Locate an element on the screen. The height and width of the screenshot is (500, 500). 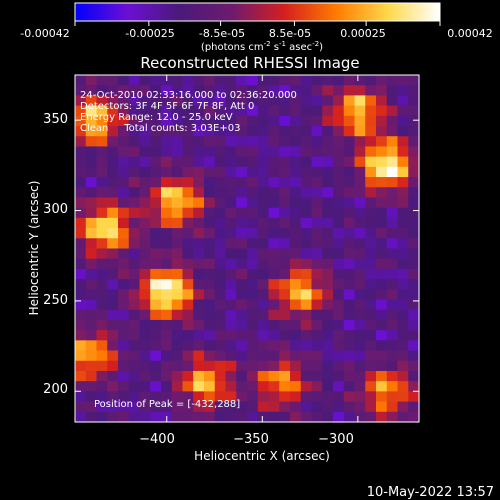
y-tick-label: 350 is located at coordinates (55, 119).